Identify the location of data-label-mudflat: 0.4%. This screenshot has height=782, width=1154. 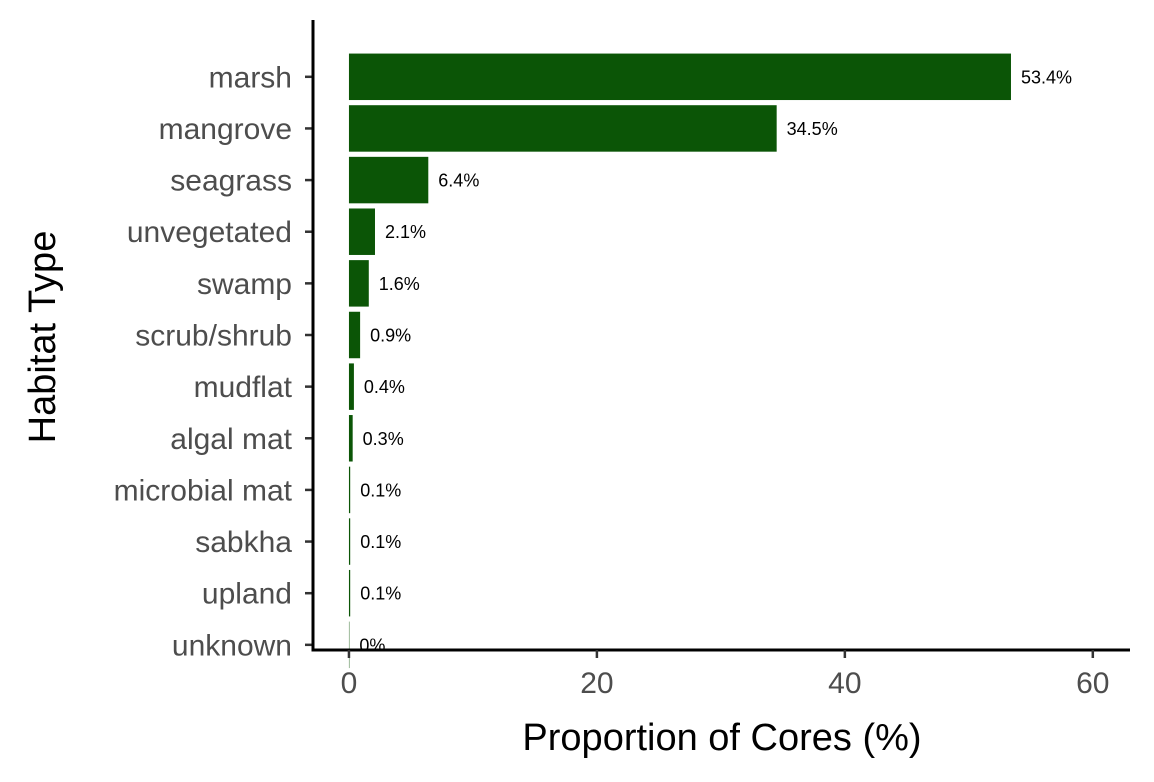
(384, 387).